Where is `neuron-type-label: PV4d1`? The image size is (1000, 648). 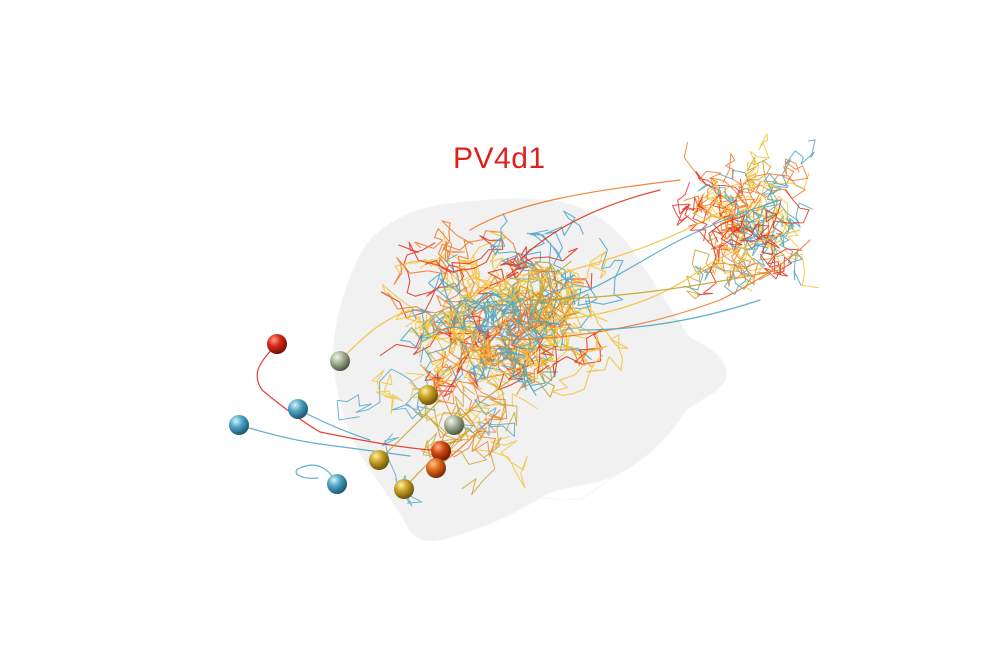
neuron-type-label: PV4d1 is located at coordinates (499, 158).